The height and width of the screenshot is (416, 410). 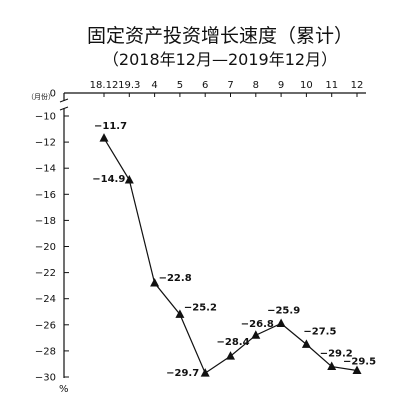 I want to click on x-tick-label: 6, so click(x=205, y=85).